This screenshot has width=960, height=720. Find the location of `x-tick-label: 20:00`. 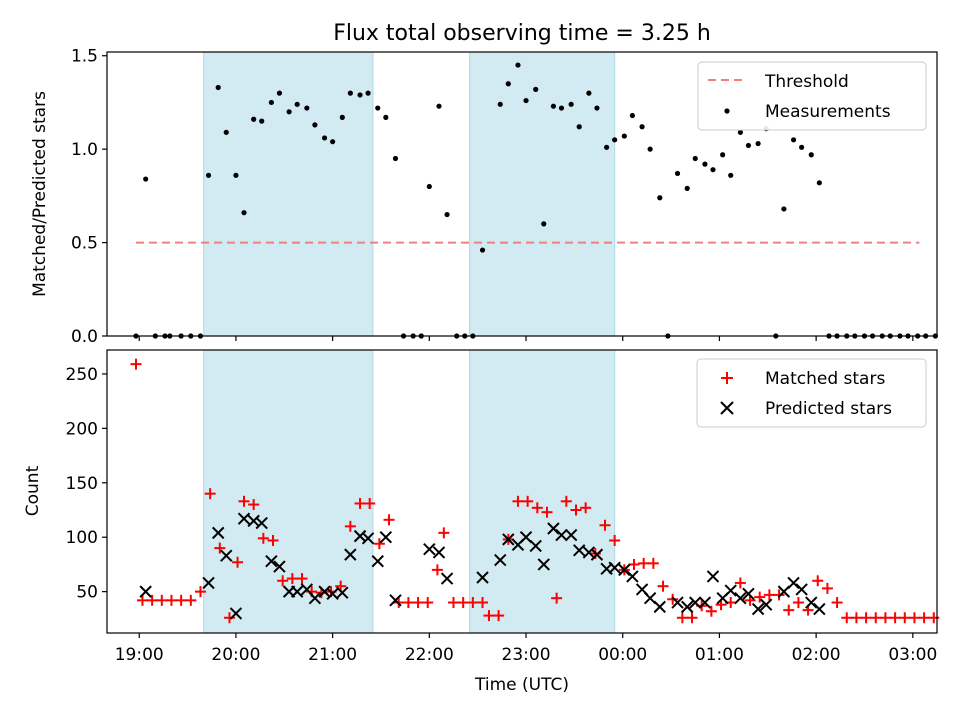

x-tick-label: 20:00 is located at coordinates (235, 655).